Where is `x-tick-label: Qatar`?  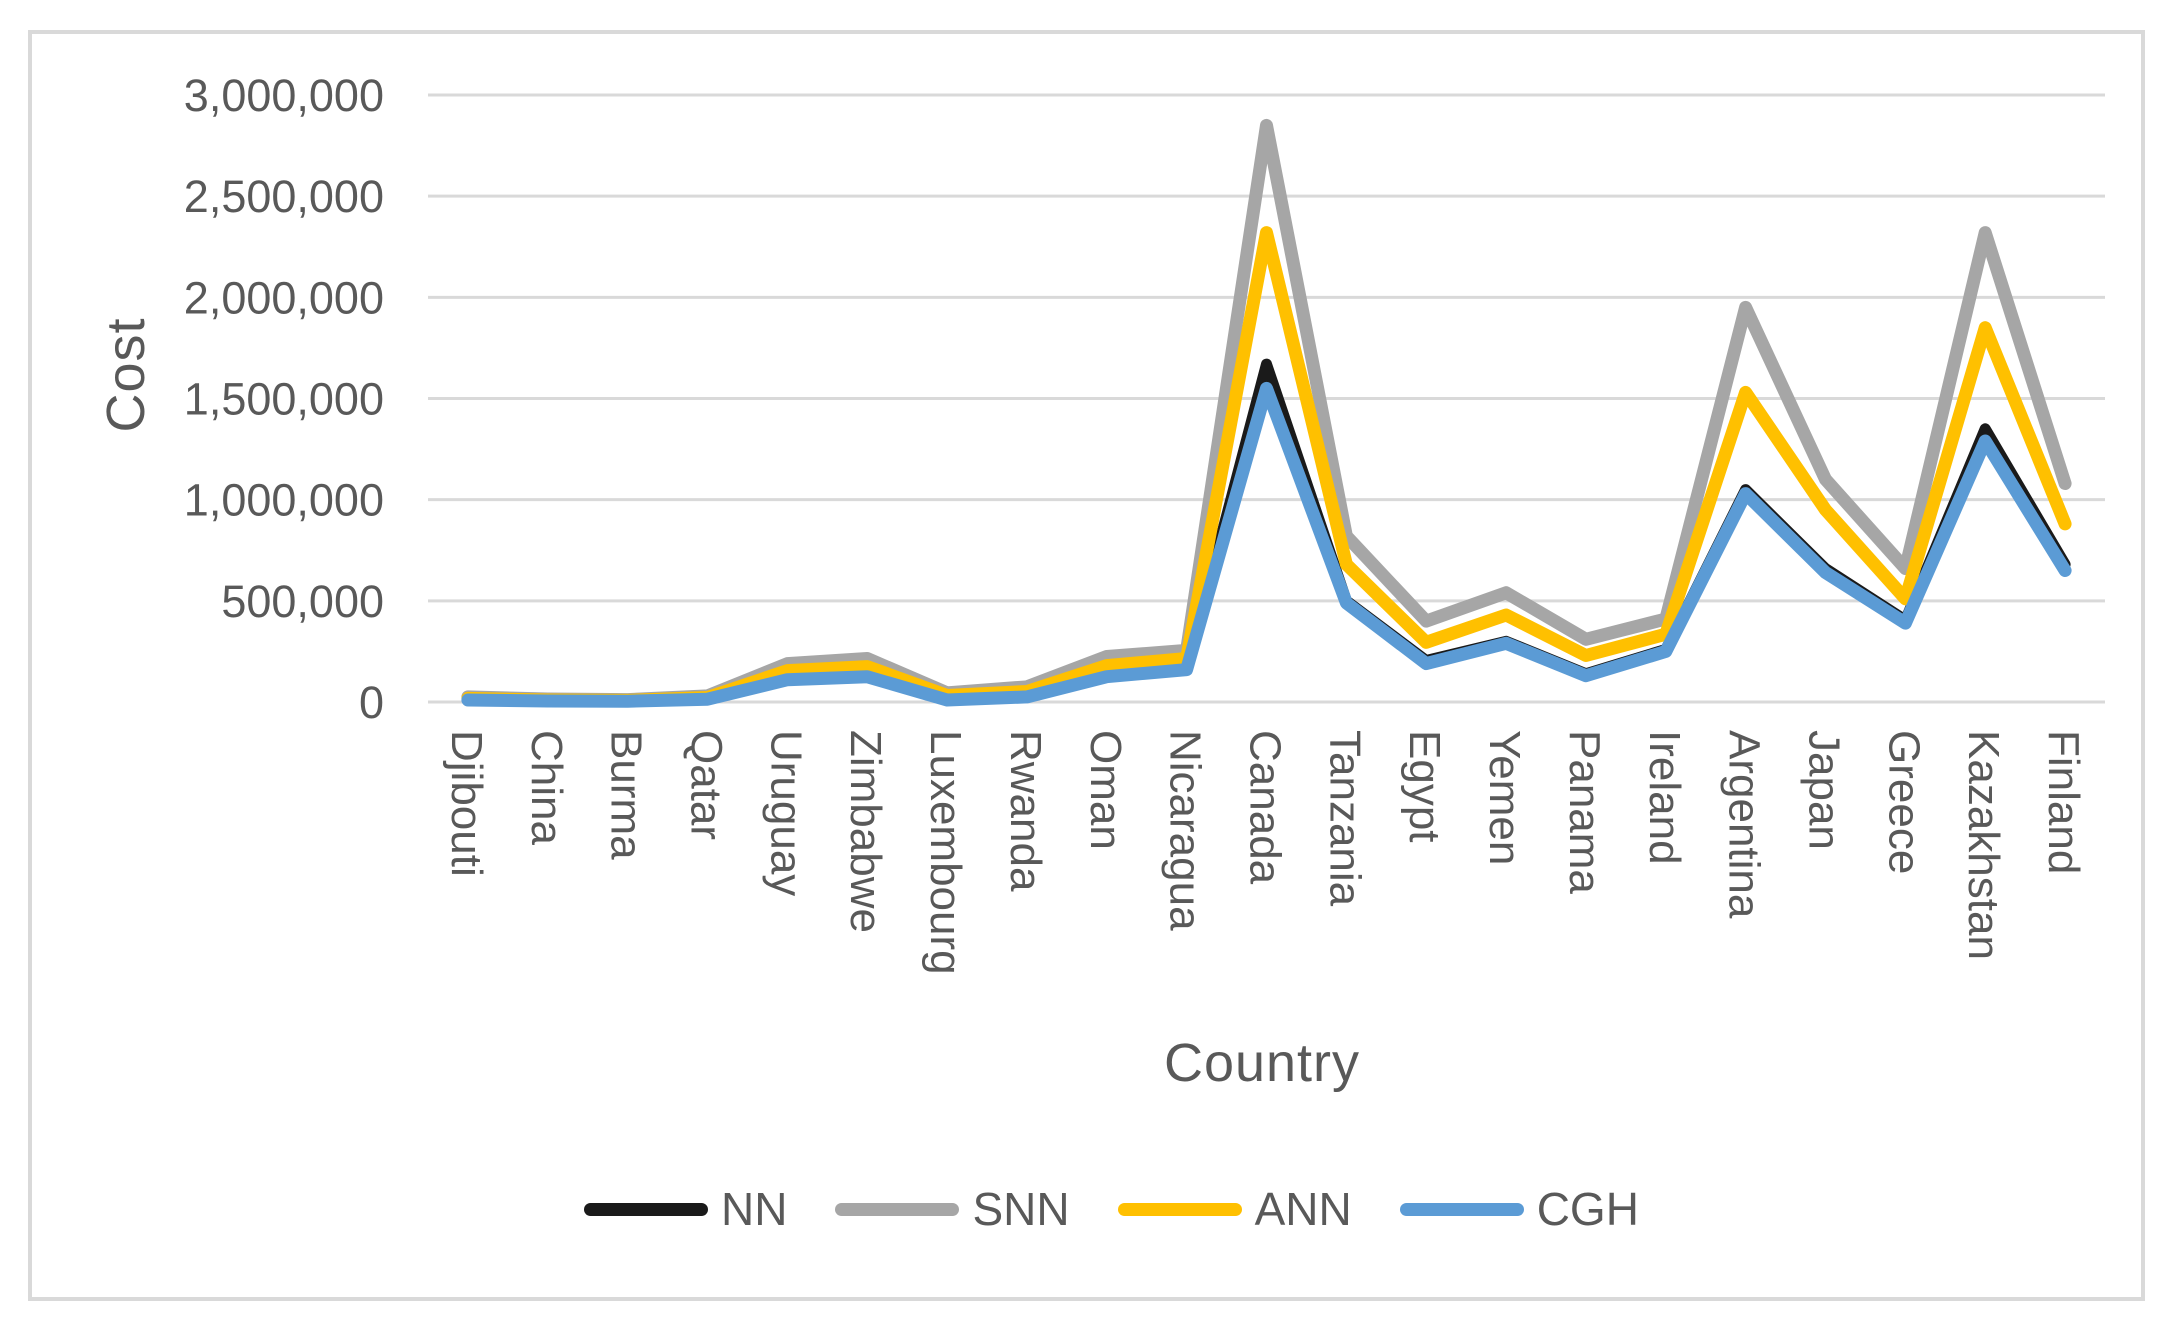 x-tick-label: Qatar is located at coordinates (706, 785).